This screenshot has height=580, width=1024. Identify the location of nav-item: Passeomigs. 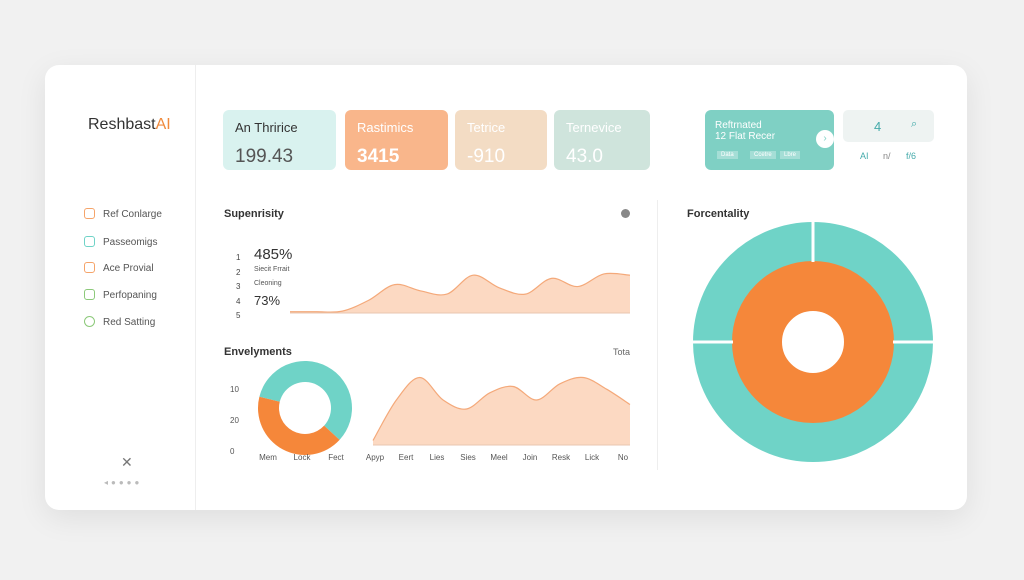
(120, 242).